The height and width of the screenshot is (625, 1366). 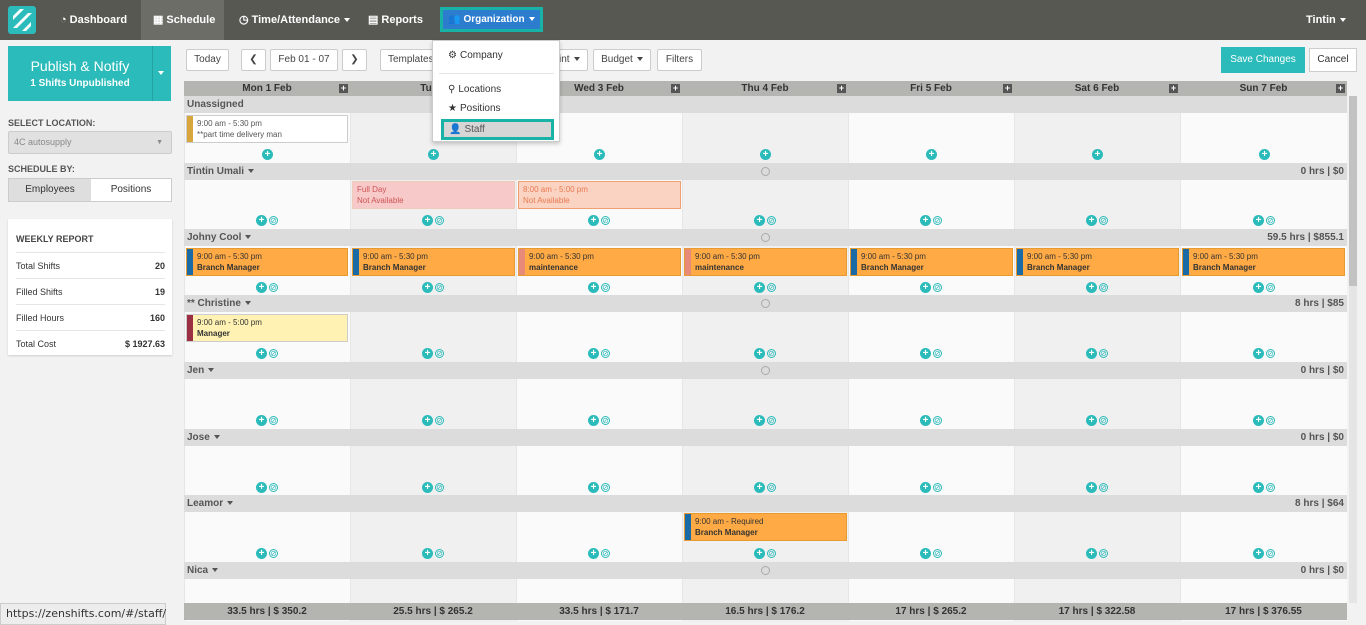 What do you see at coordinates (765, 303) in the screenshot?
I see `group-header-employee: ** Christine 8 hrs | $85` at bounding box center [765, 303].